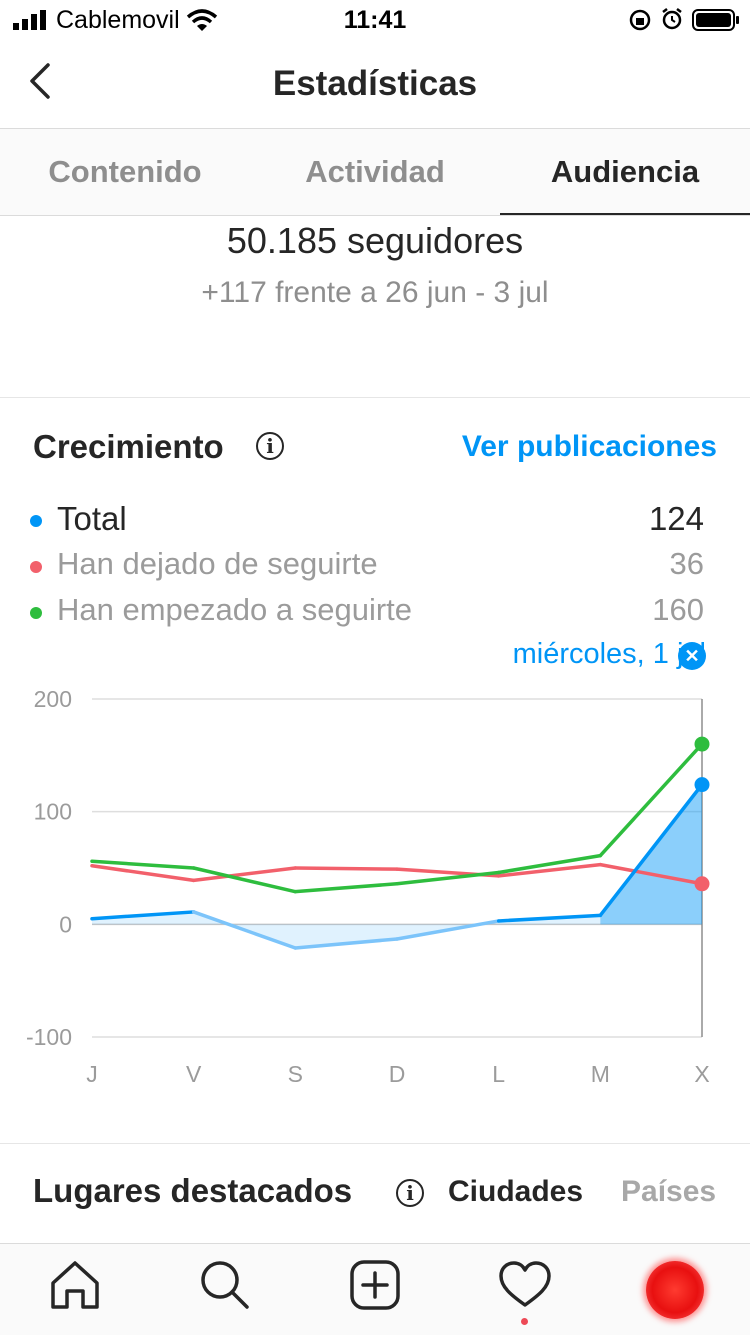 This screenshot has width=750, height=1335. What do you see at coordinates (701, 1074) in the screenshot?
I see `x-tick-label: X` at bounding box center [701, 1074].